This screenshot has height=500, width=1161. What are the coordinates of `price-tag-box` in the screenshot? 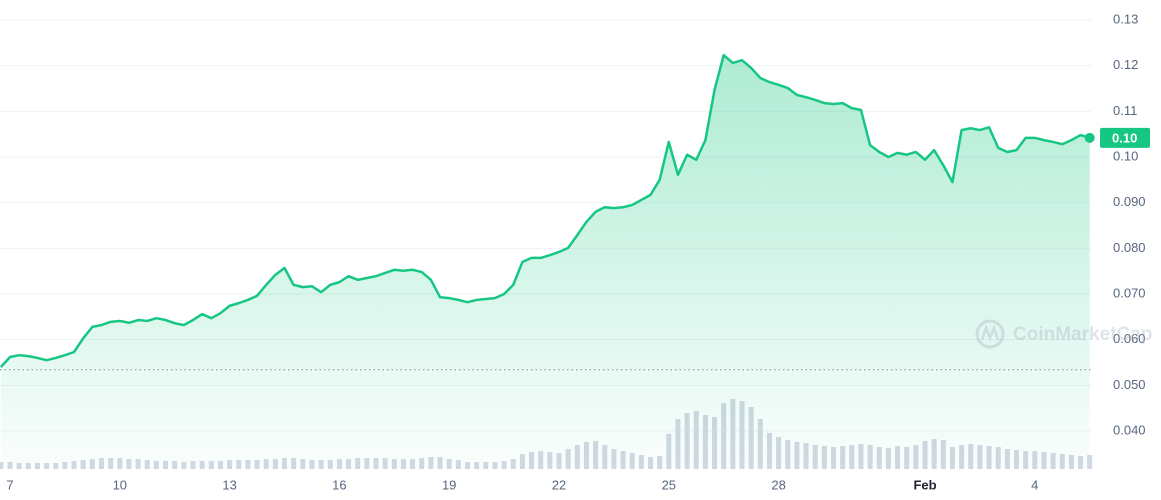 It's located at (1125, 137).